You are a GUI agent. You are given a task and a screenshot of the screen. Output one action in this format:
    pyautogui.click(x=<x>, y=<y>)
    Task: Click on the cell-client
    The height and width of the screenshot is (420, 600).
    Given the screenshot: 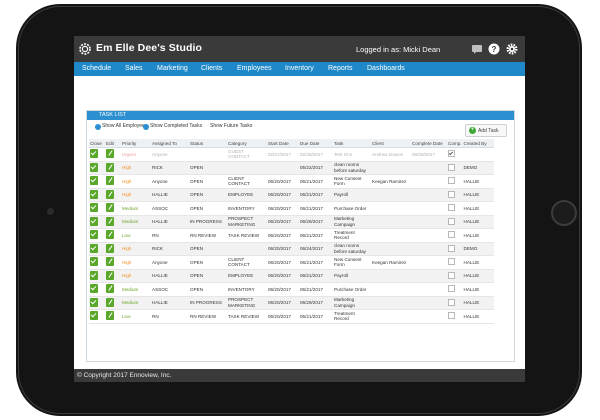 What is the action you would take?
    pyautogui.click(x=391, y=168)
    